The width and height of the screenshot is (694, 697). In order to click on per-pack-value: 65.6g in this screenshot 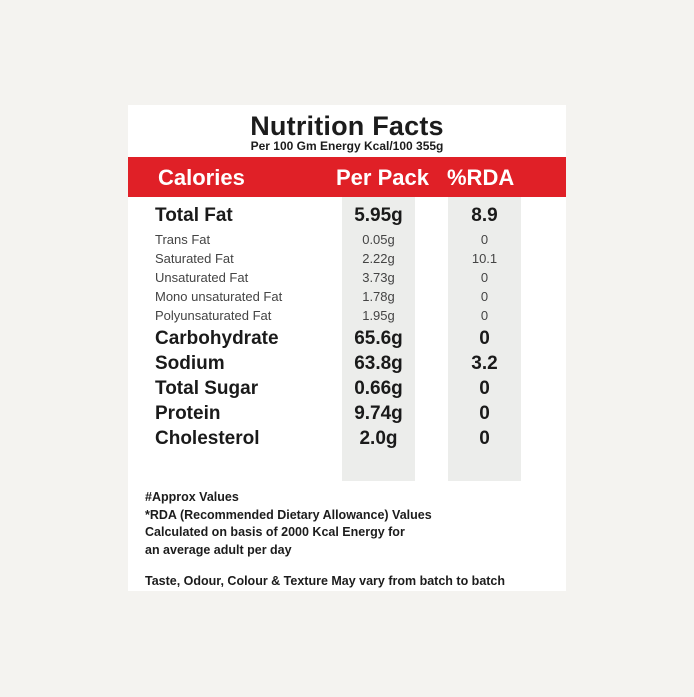, I will do `click(378, 338)`.